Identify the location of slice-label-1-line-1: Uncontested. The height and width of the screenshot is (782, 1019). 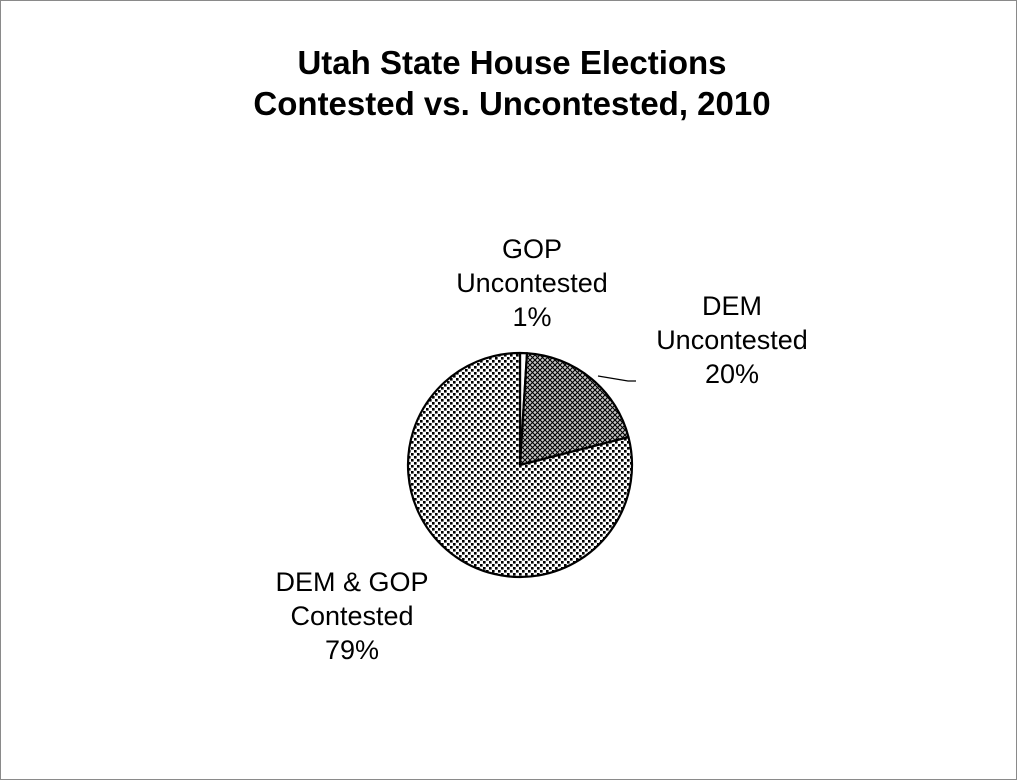
(732, 340).